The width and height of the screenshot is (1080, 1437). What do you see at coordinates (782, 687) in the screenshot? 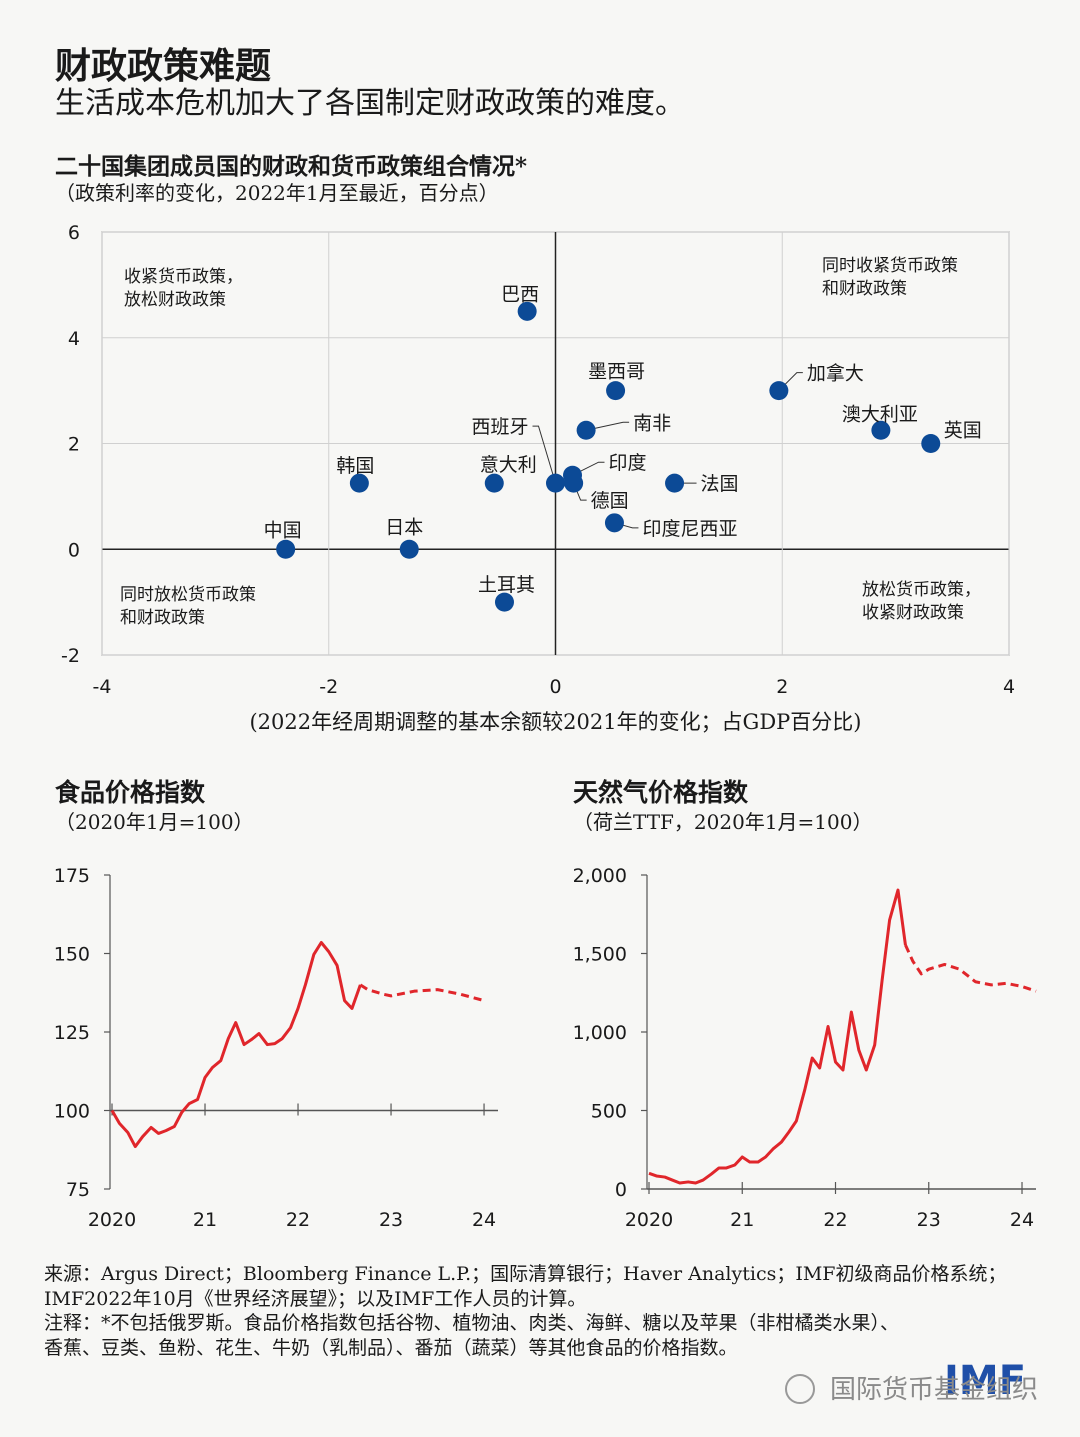
I see `x-tick-label: 2` at bounding box center [782, 687].